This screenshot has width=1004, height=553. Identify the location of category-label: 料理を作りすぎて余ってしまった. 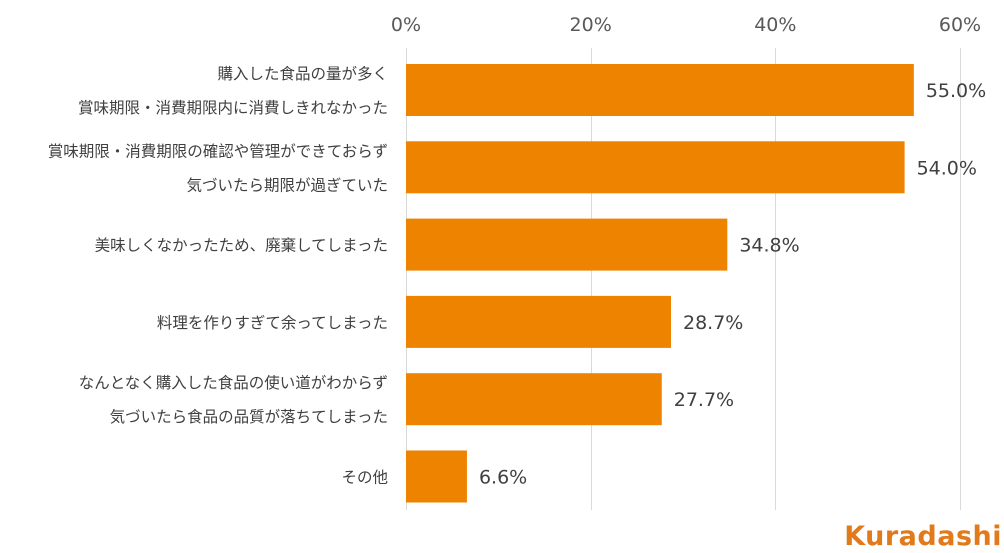
(272, 322).